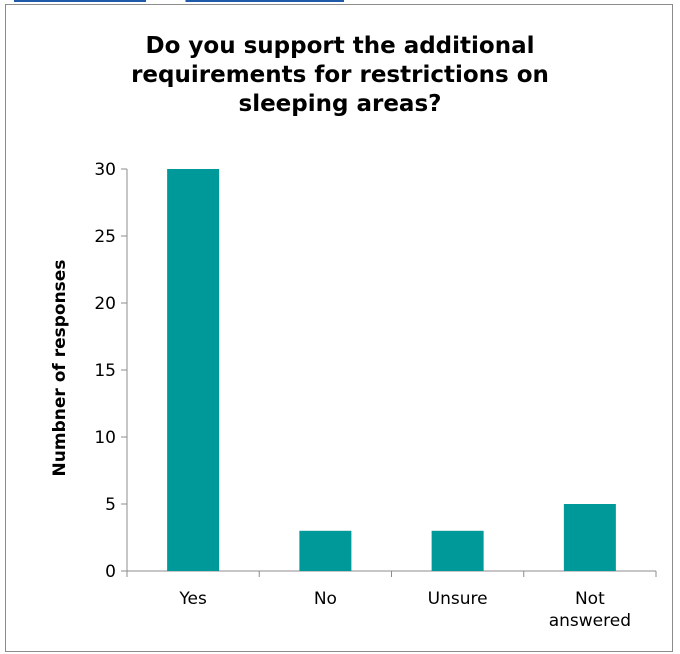 The height and width of the screenshot is (654, 680). Describe the element at coordinates (105, 371) in the screenshot. I see `y-tick-label: 15` at that location.